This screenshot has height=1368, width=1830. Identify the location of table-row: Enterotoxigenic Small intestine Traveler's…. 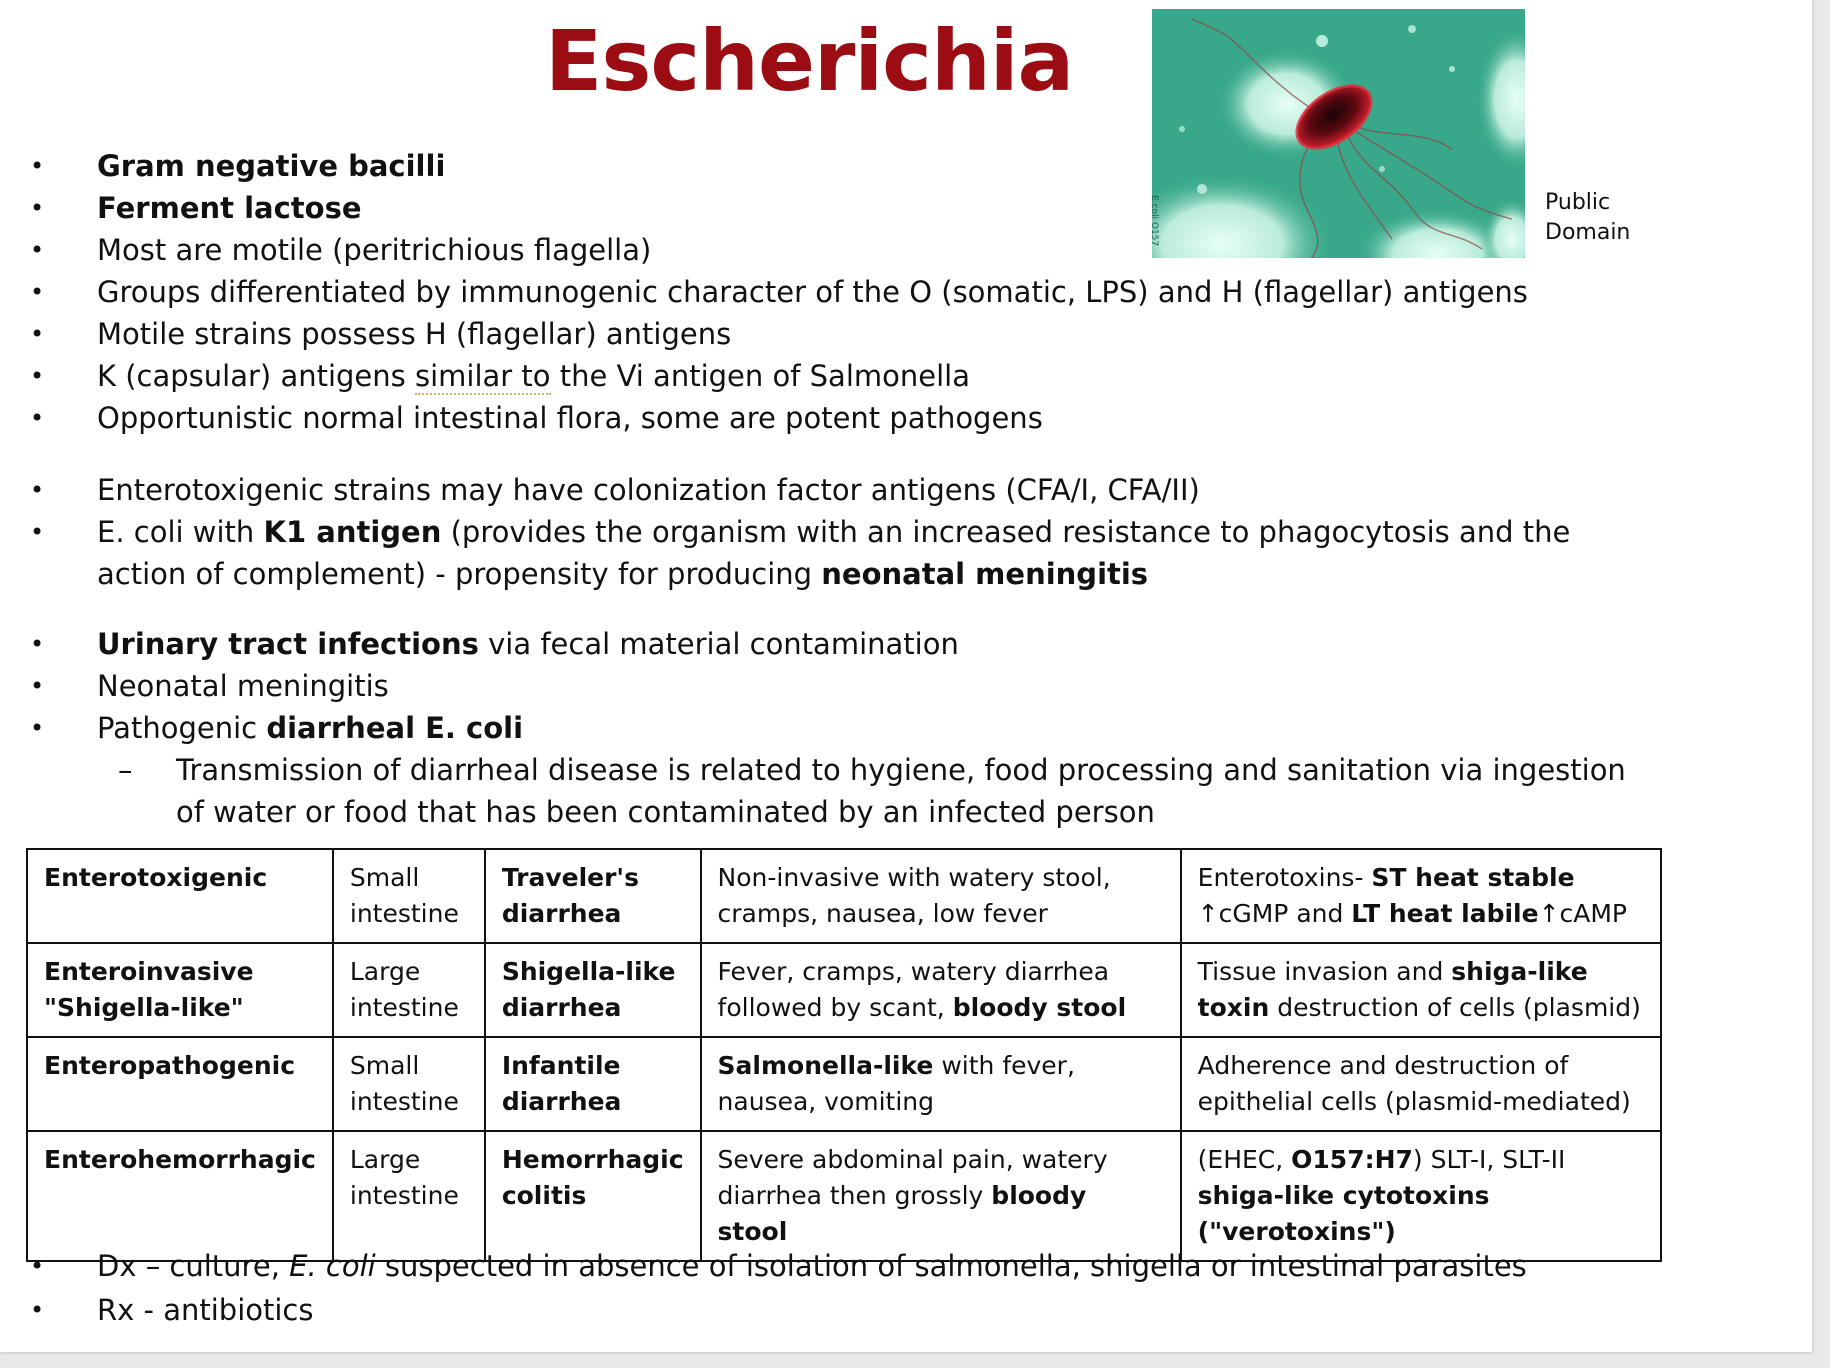
(844, 896).